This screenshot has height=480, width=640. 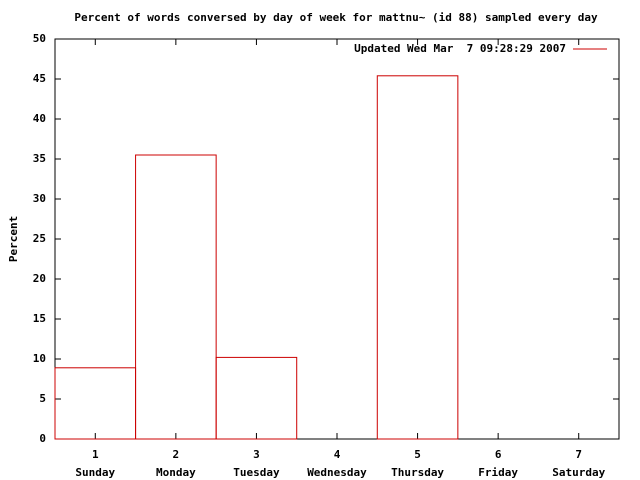 I want to click on y-tick-label: 30, so click(x=39, y=198).